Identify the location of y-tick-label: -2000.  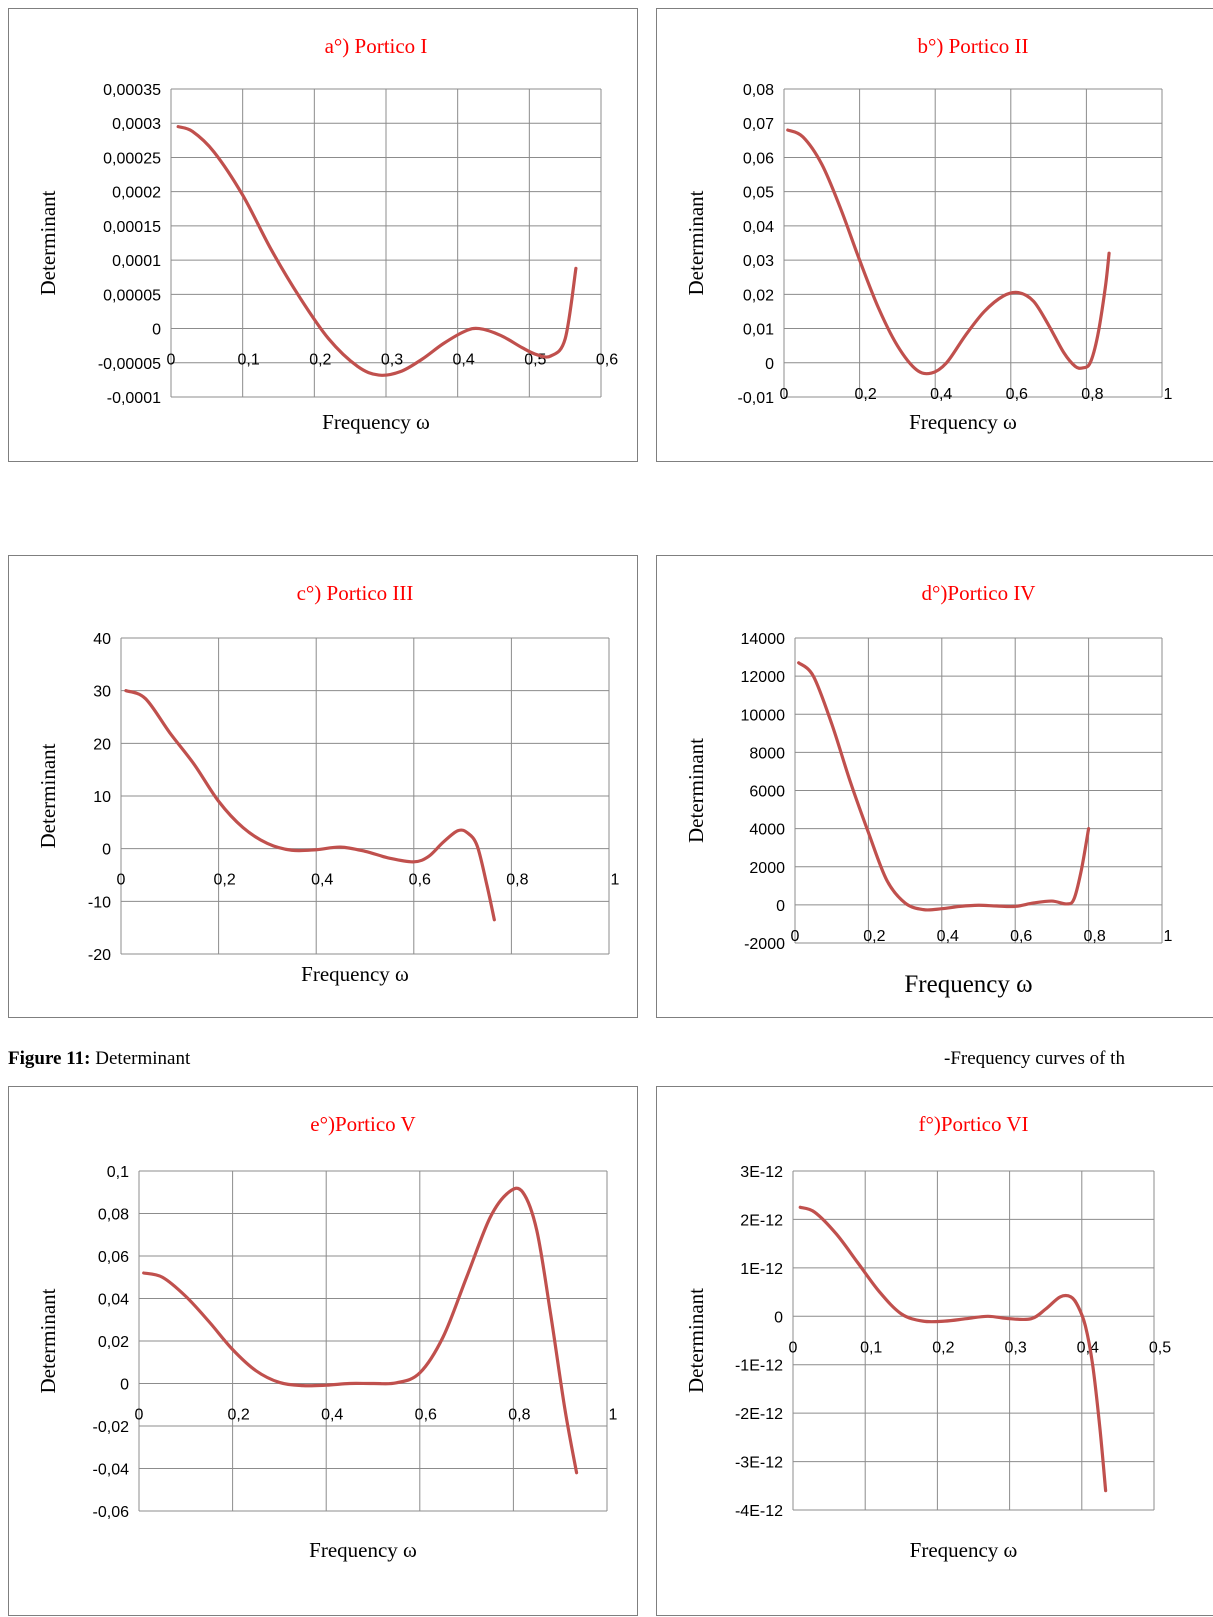
(764, 944).